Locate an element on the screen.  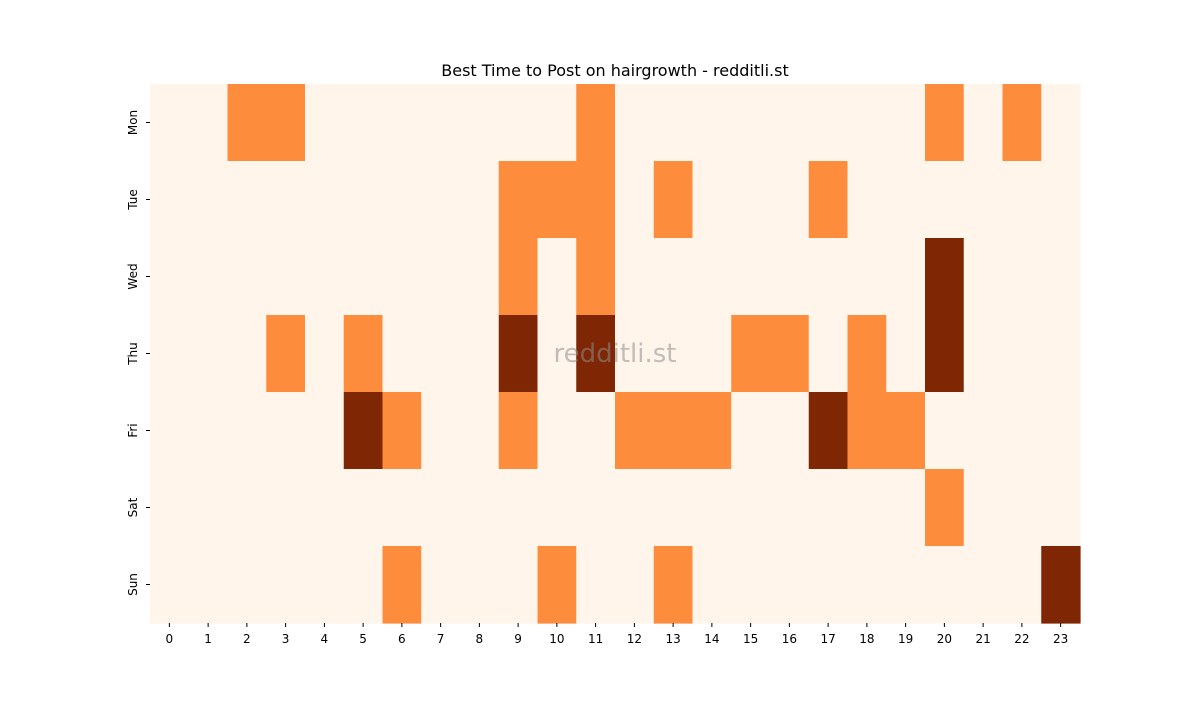
x-tick-label: 12 is located at coordinates (634, 639).